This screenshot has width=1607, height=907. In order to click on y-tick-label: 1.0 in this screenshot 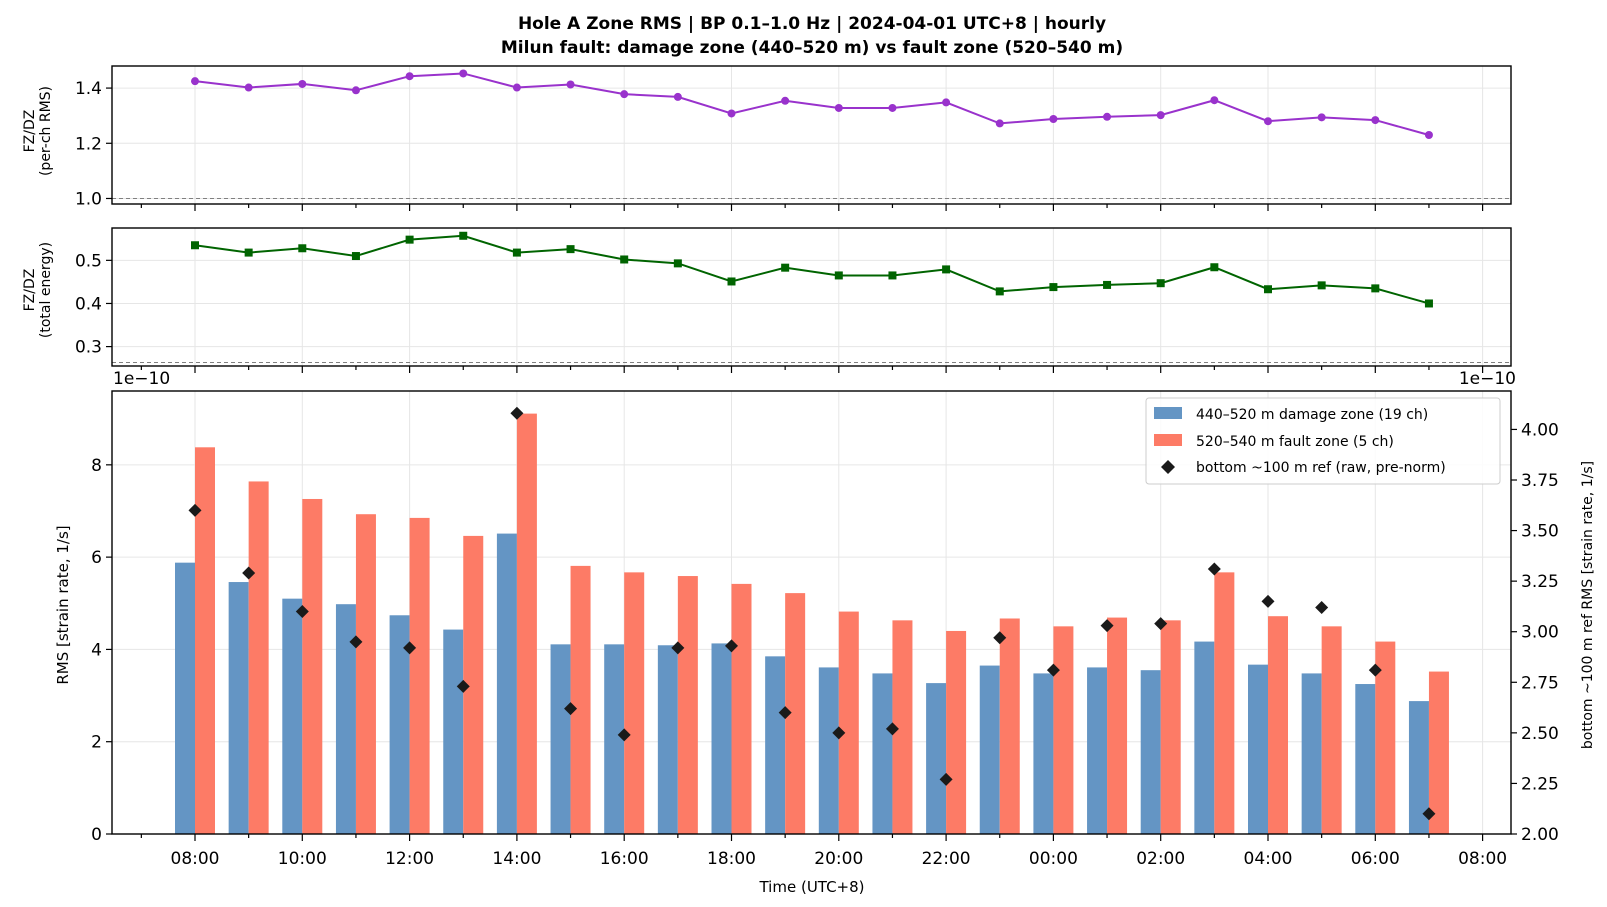, I will do `click(88, 199)`.